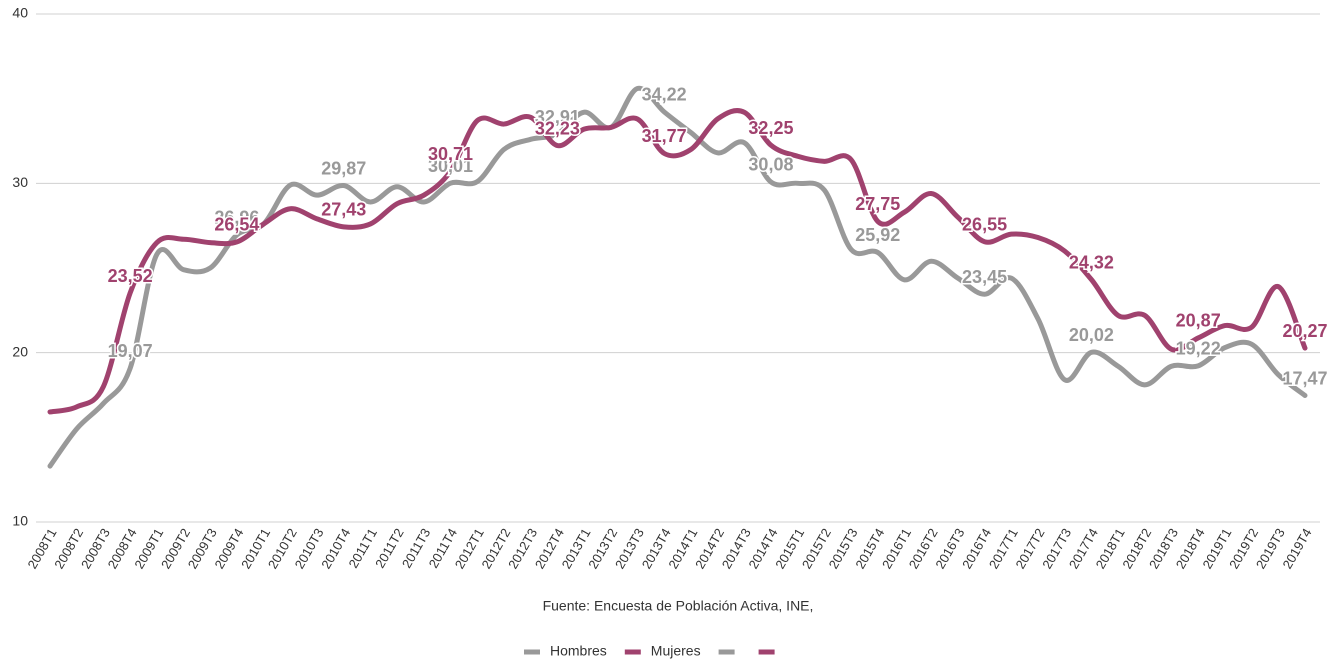 This screenshot has height=660, width=1332. I want to click on data-label: 24,32, so click(1091, 262).